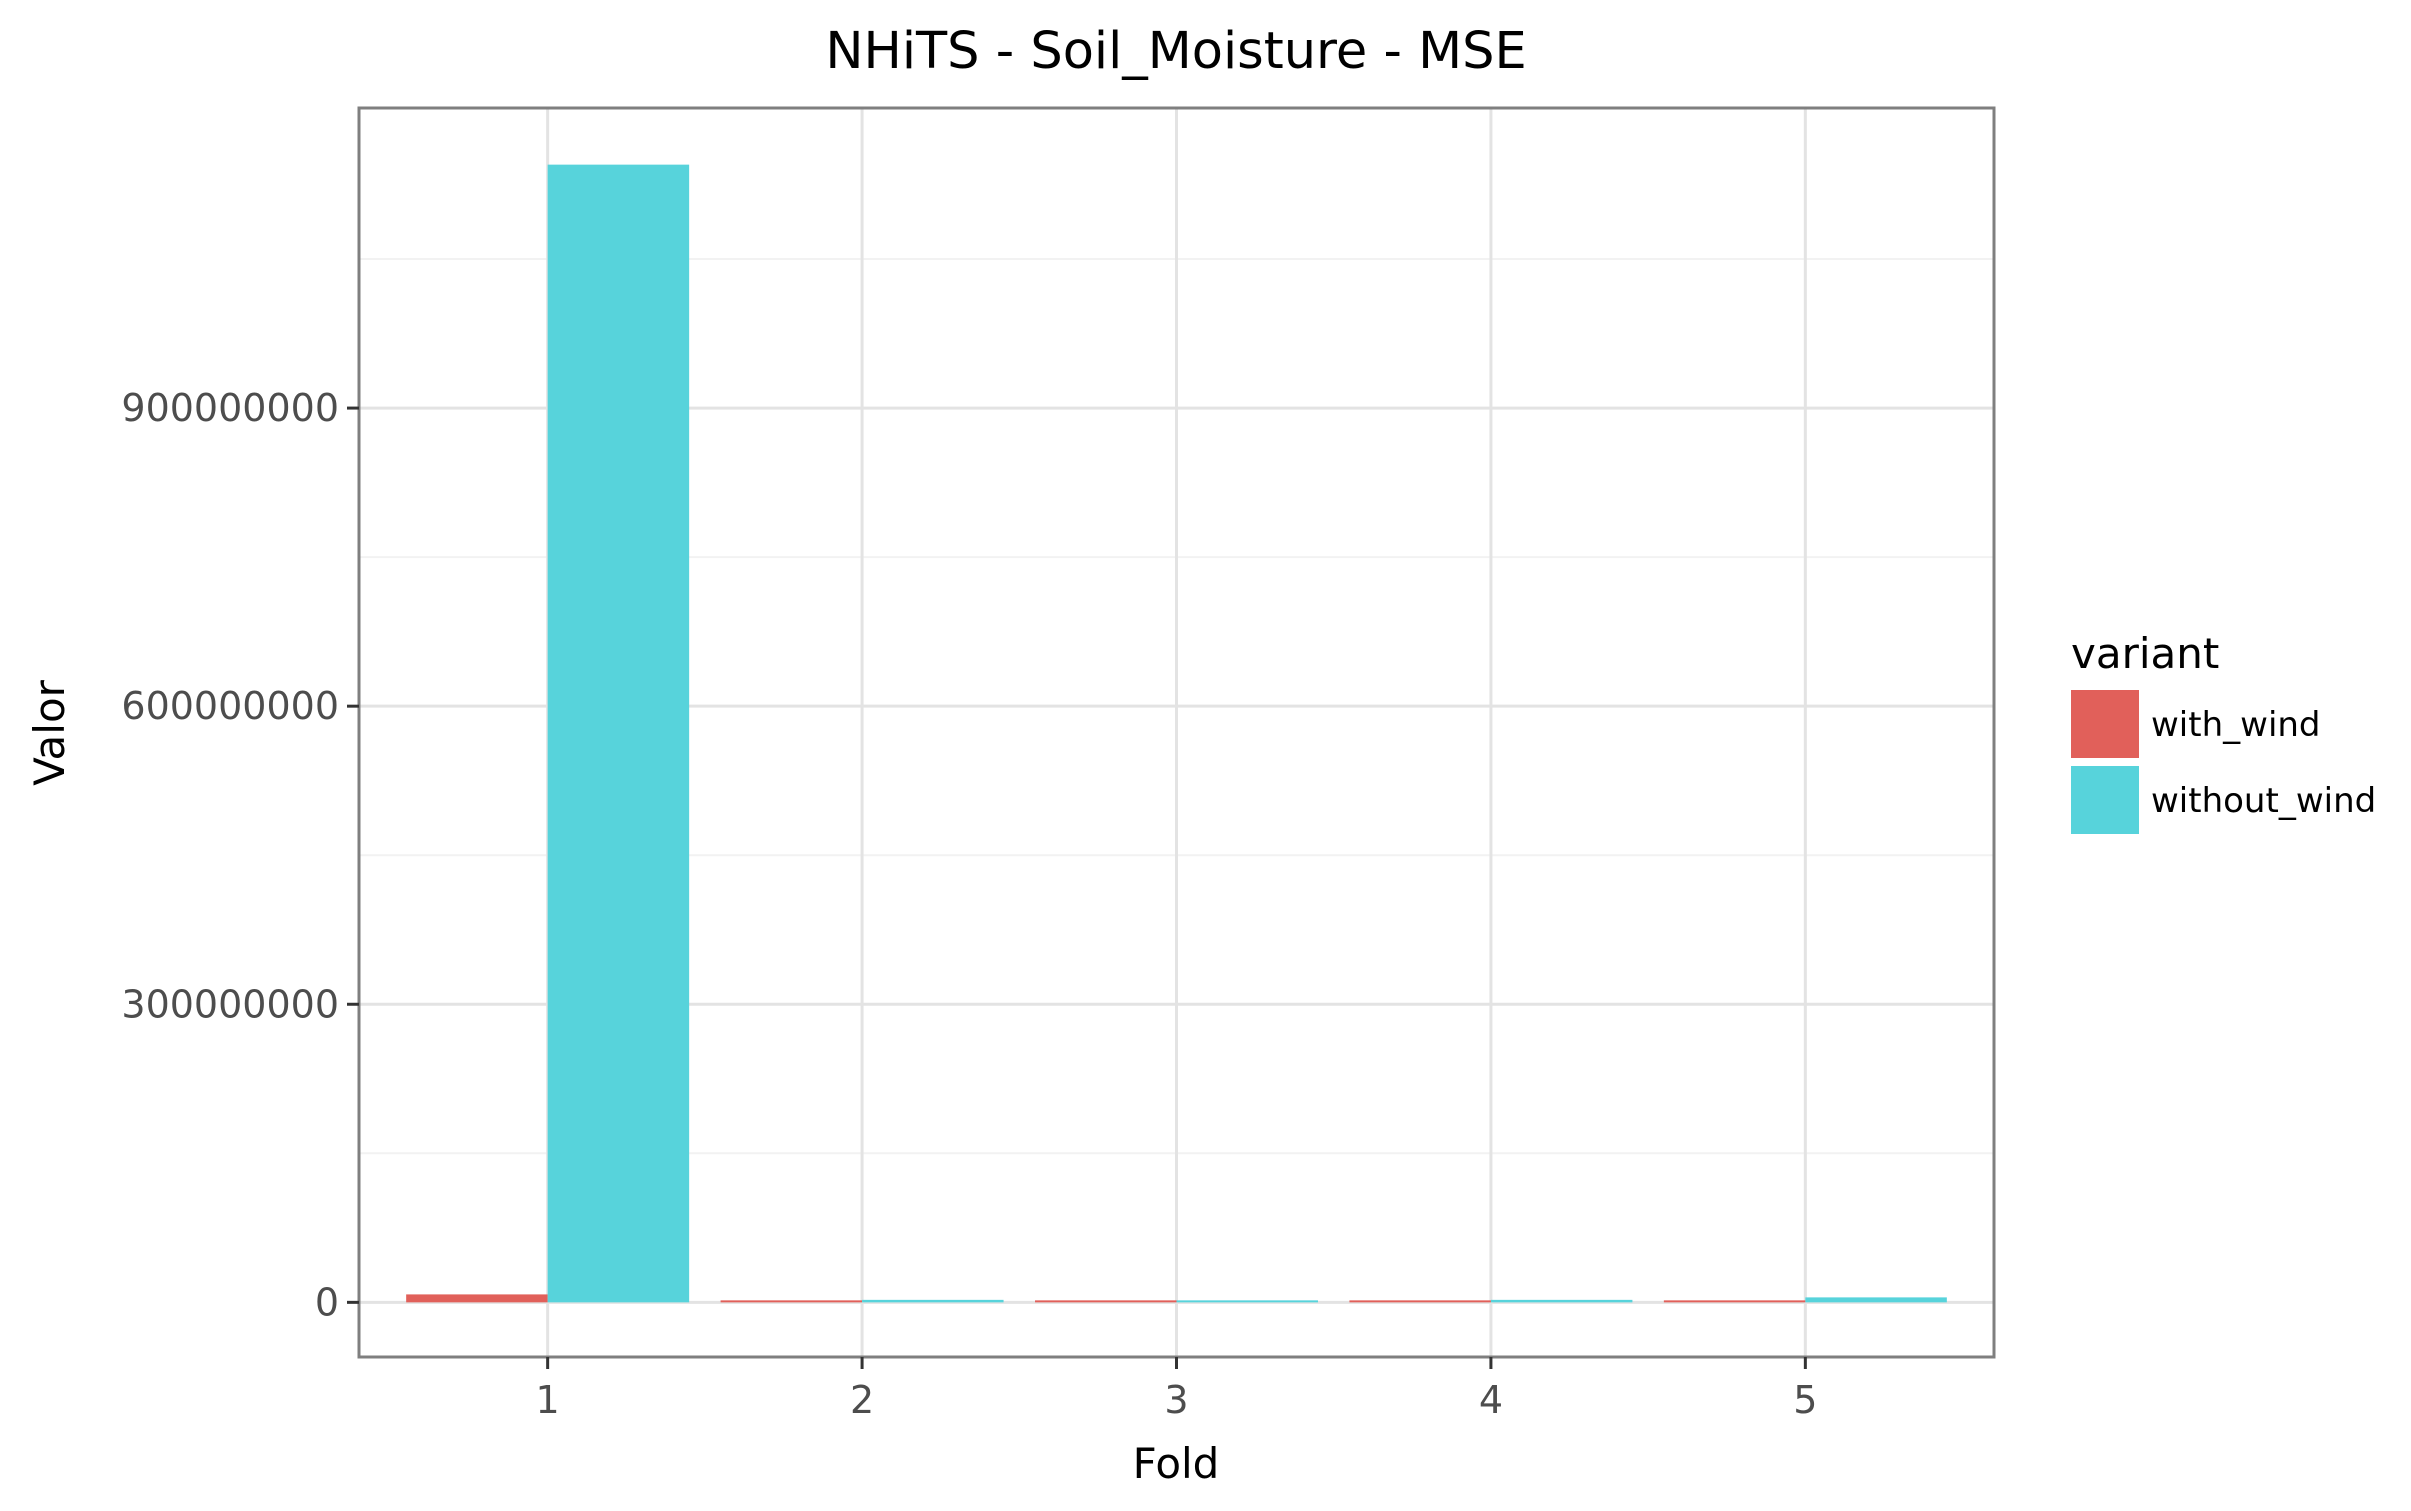 This screenshot has height=1511, width=2411. Describe the element at coordinates (2263, 801) in the screenshot. I see `legend-label-without_wind: without_wind` at that location.